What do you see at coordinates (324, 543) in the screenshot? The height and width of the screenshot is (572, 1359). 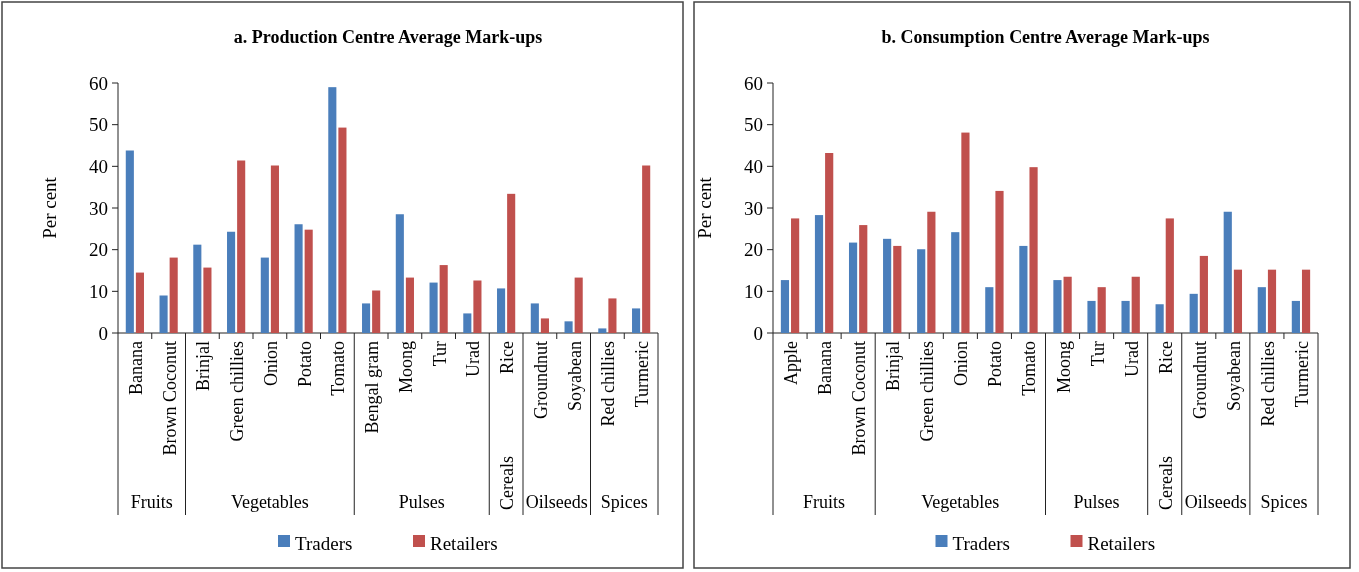 I see `legend-label: Traders` at bounding box center [324, 543].